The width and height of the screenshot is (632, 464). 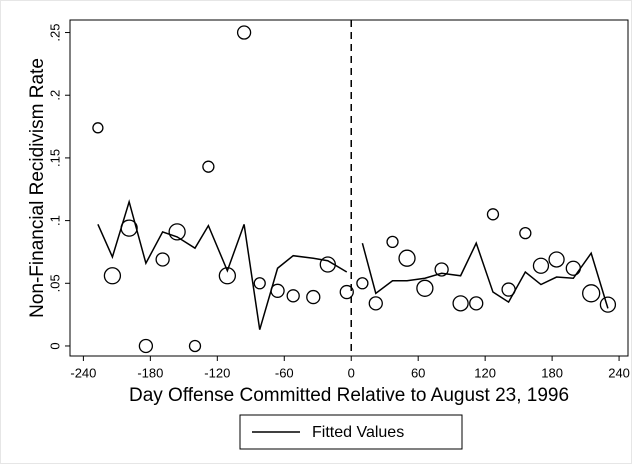 I want to click on y-tick-label: 0, so click(x=54, y=345).